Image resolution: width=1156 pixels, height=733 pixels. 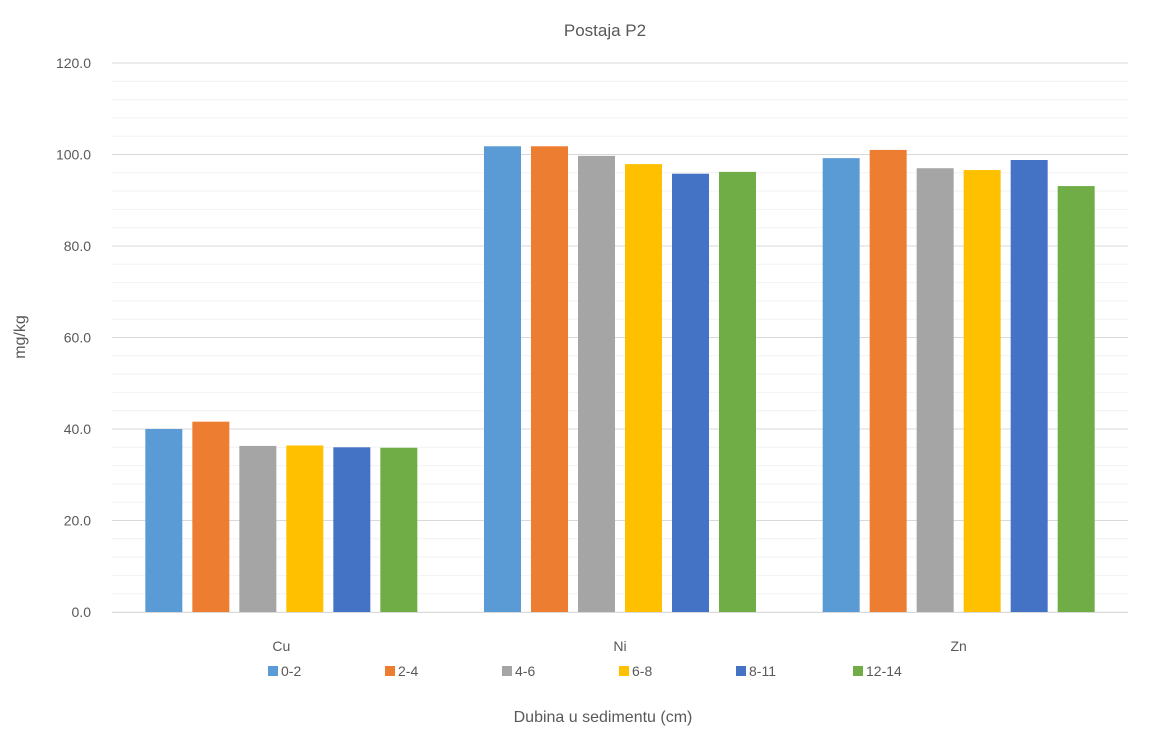 What do you see at coordinates (82, 612) in the screenshot?
I see `y-tick-label: 0.0` at bounding box center [82, 612].